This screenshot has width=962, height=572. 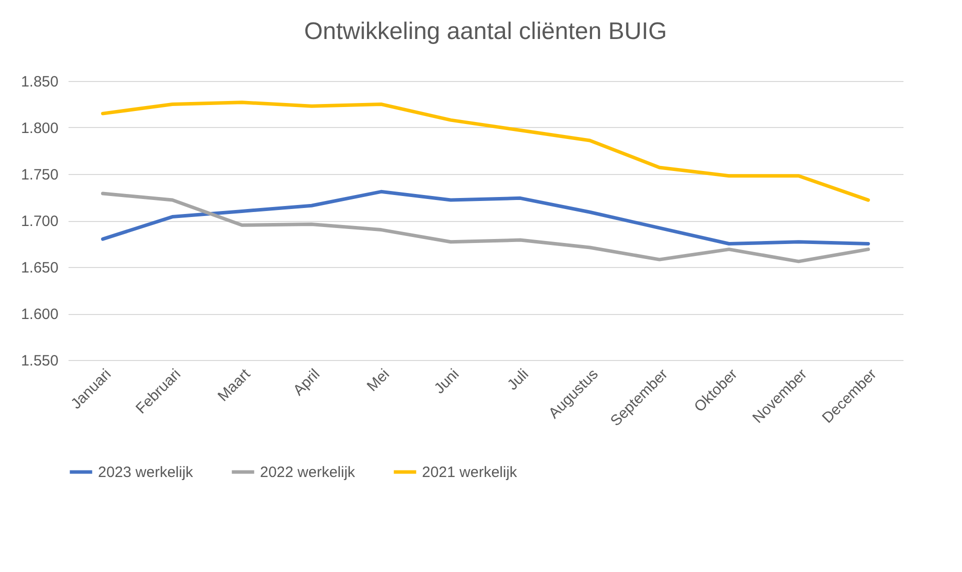 What do you see at coordinates (39, 221) in the screenshot?
I see `y-tick-label: 1.700` at bounding box center [39, 221].